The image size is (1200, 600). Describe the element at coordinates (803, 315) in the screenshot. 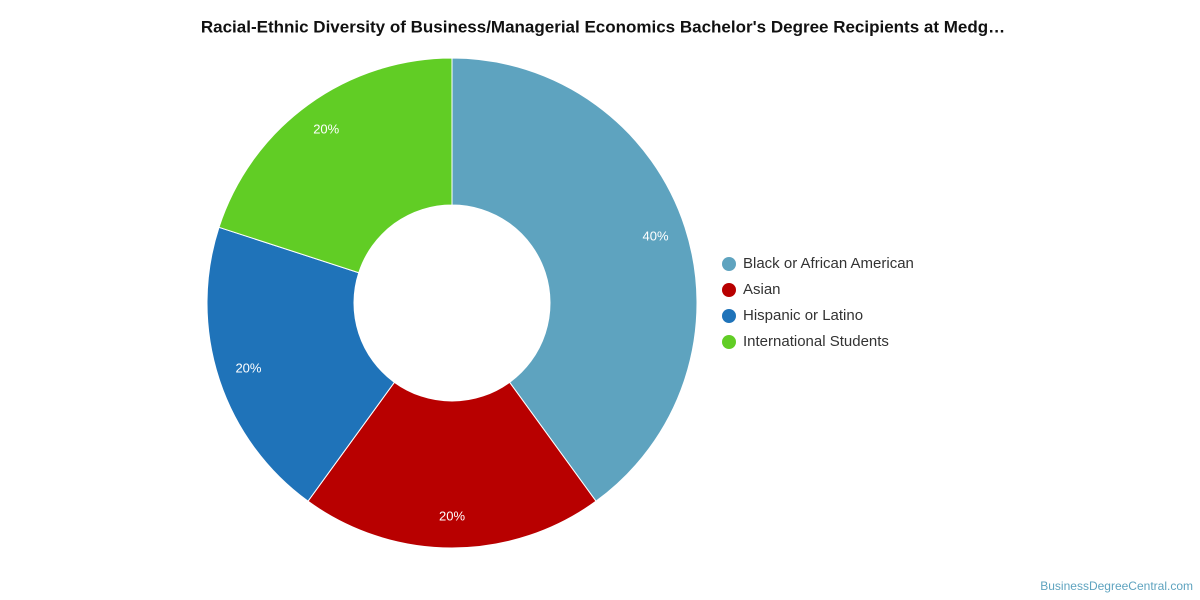

I see `legend-label: Hispanic or Latino` at that location.